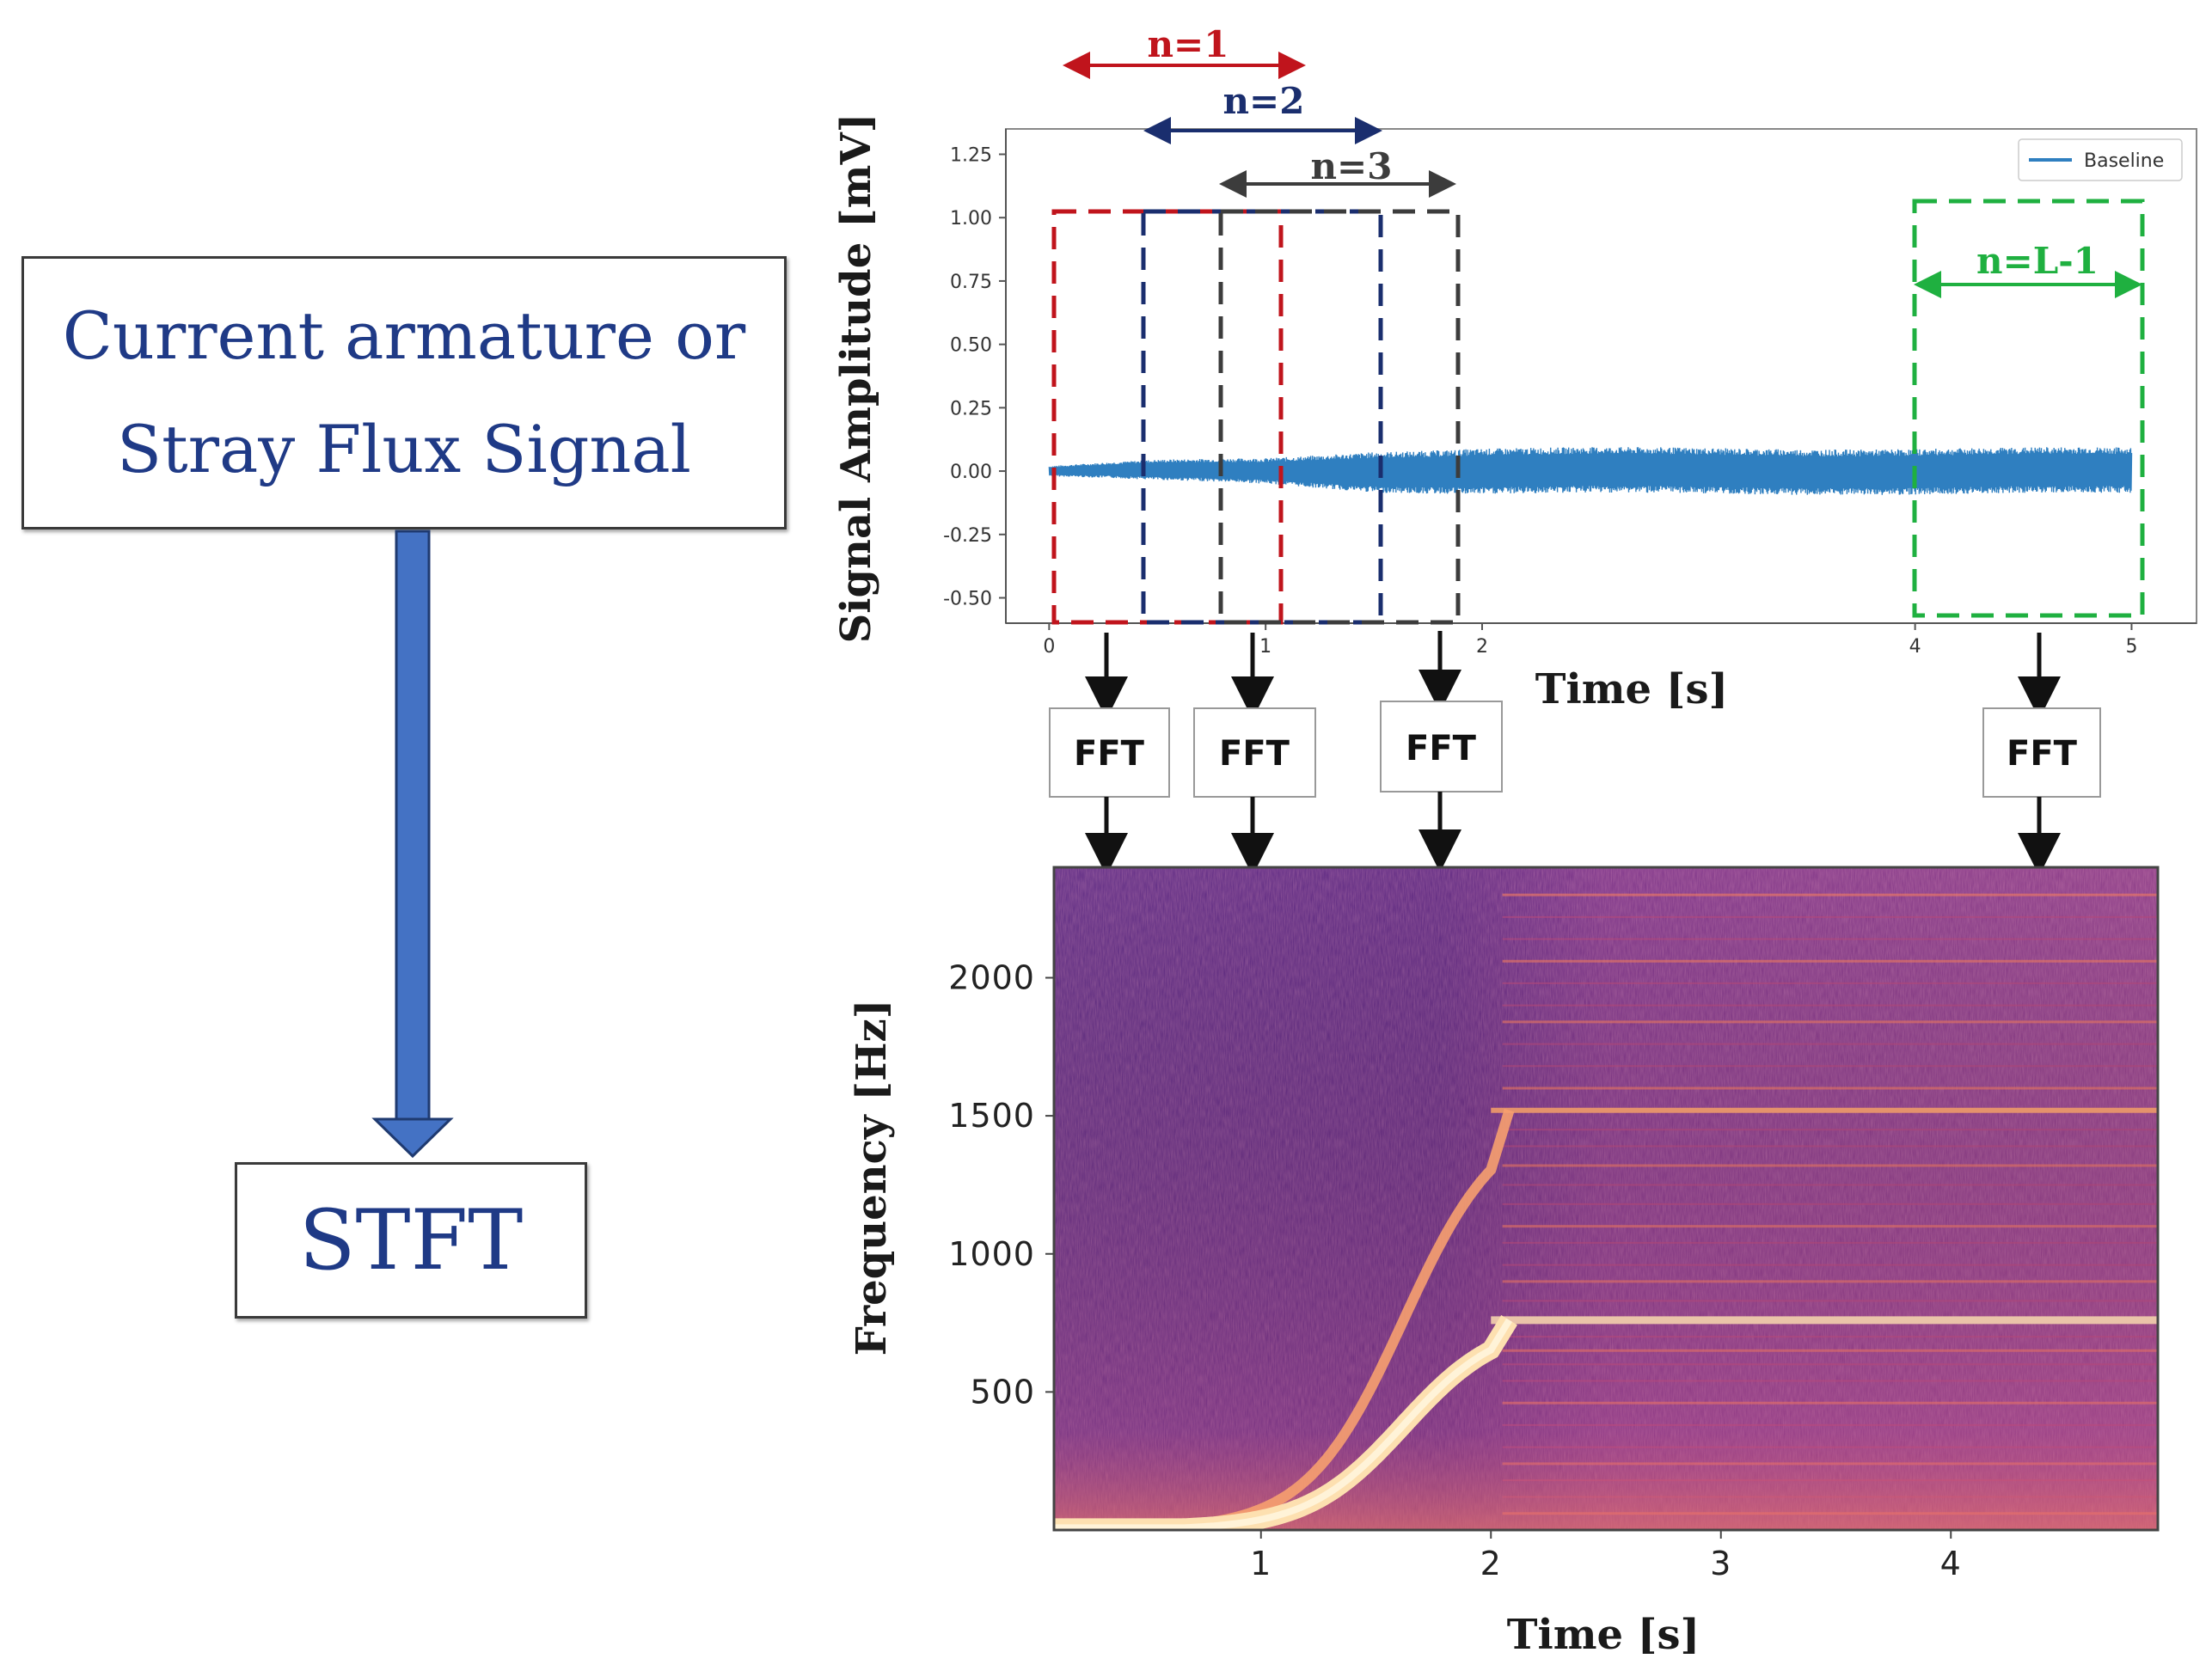 The width and height of the screenshot is (2212, 1677). What do you see at coordinates (1001, 1185) in the screenshot?
I see `spectrogram-y-ticks: 2000 1500 1000 500` at bounding box center [1001, 1185].